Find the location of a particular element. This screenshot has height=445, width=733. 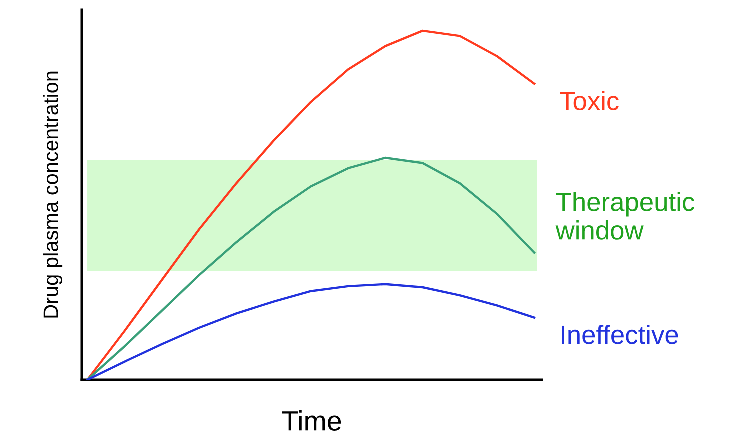

y-axis-title: Drug plasma concentration is located at coordinates (53, 195).